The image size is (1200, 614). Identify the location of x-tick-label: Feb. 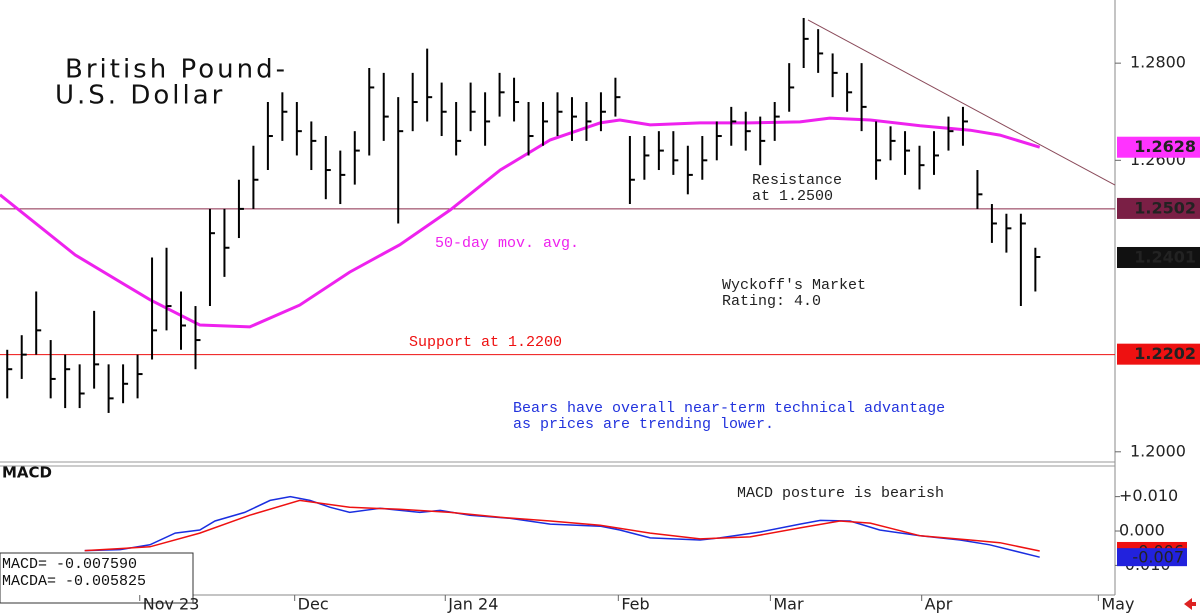
(635, 604).